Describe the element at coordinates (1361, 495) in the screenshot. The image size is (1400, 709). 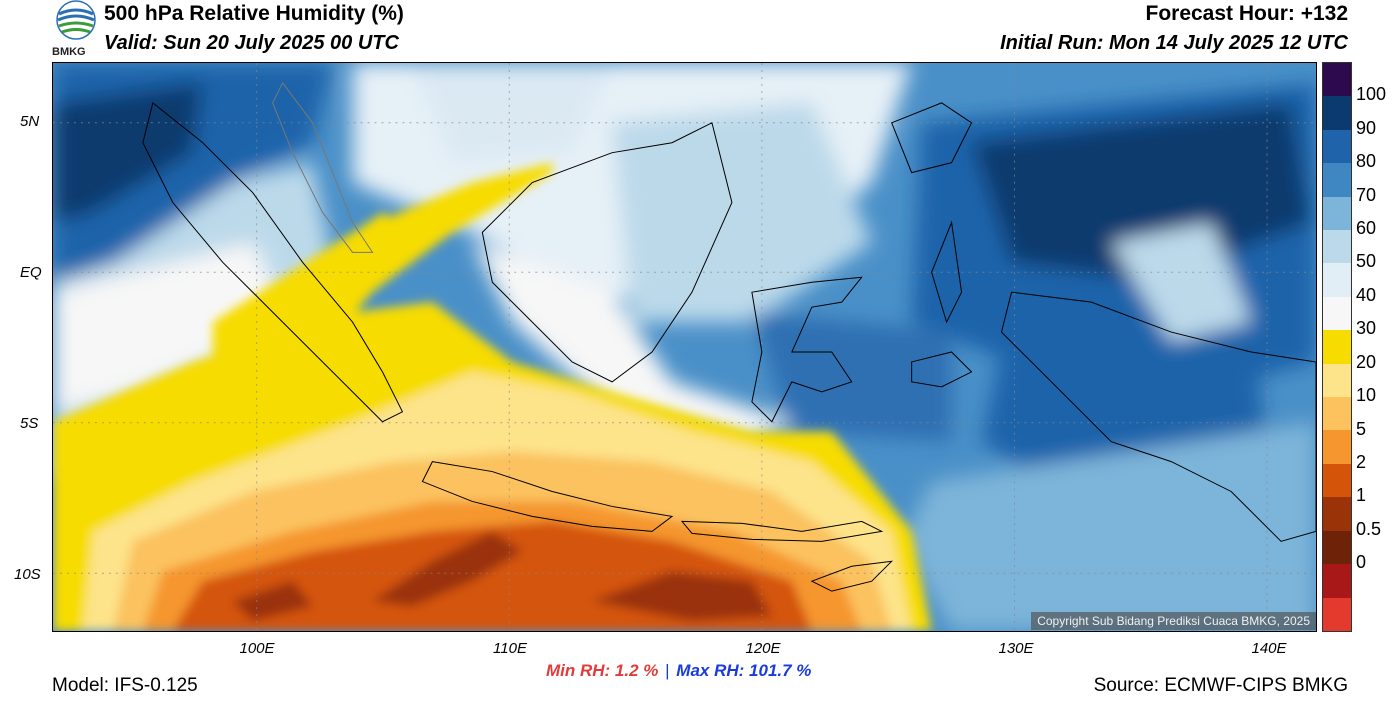
I see `colorbar-label: 1` at that location.